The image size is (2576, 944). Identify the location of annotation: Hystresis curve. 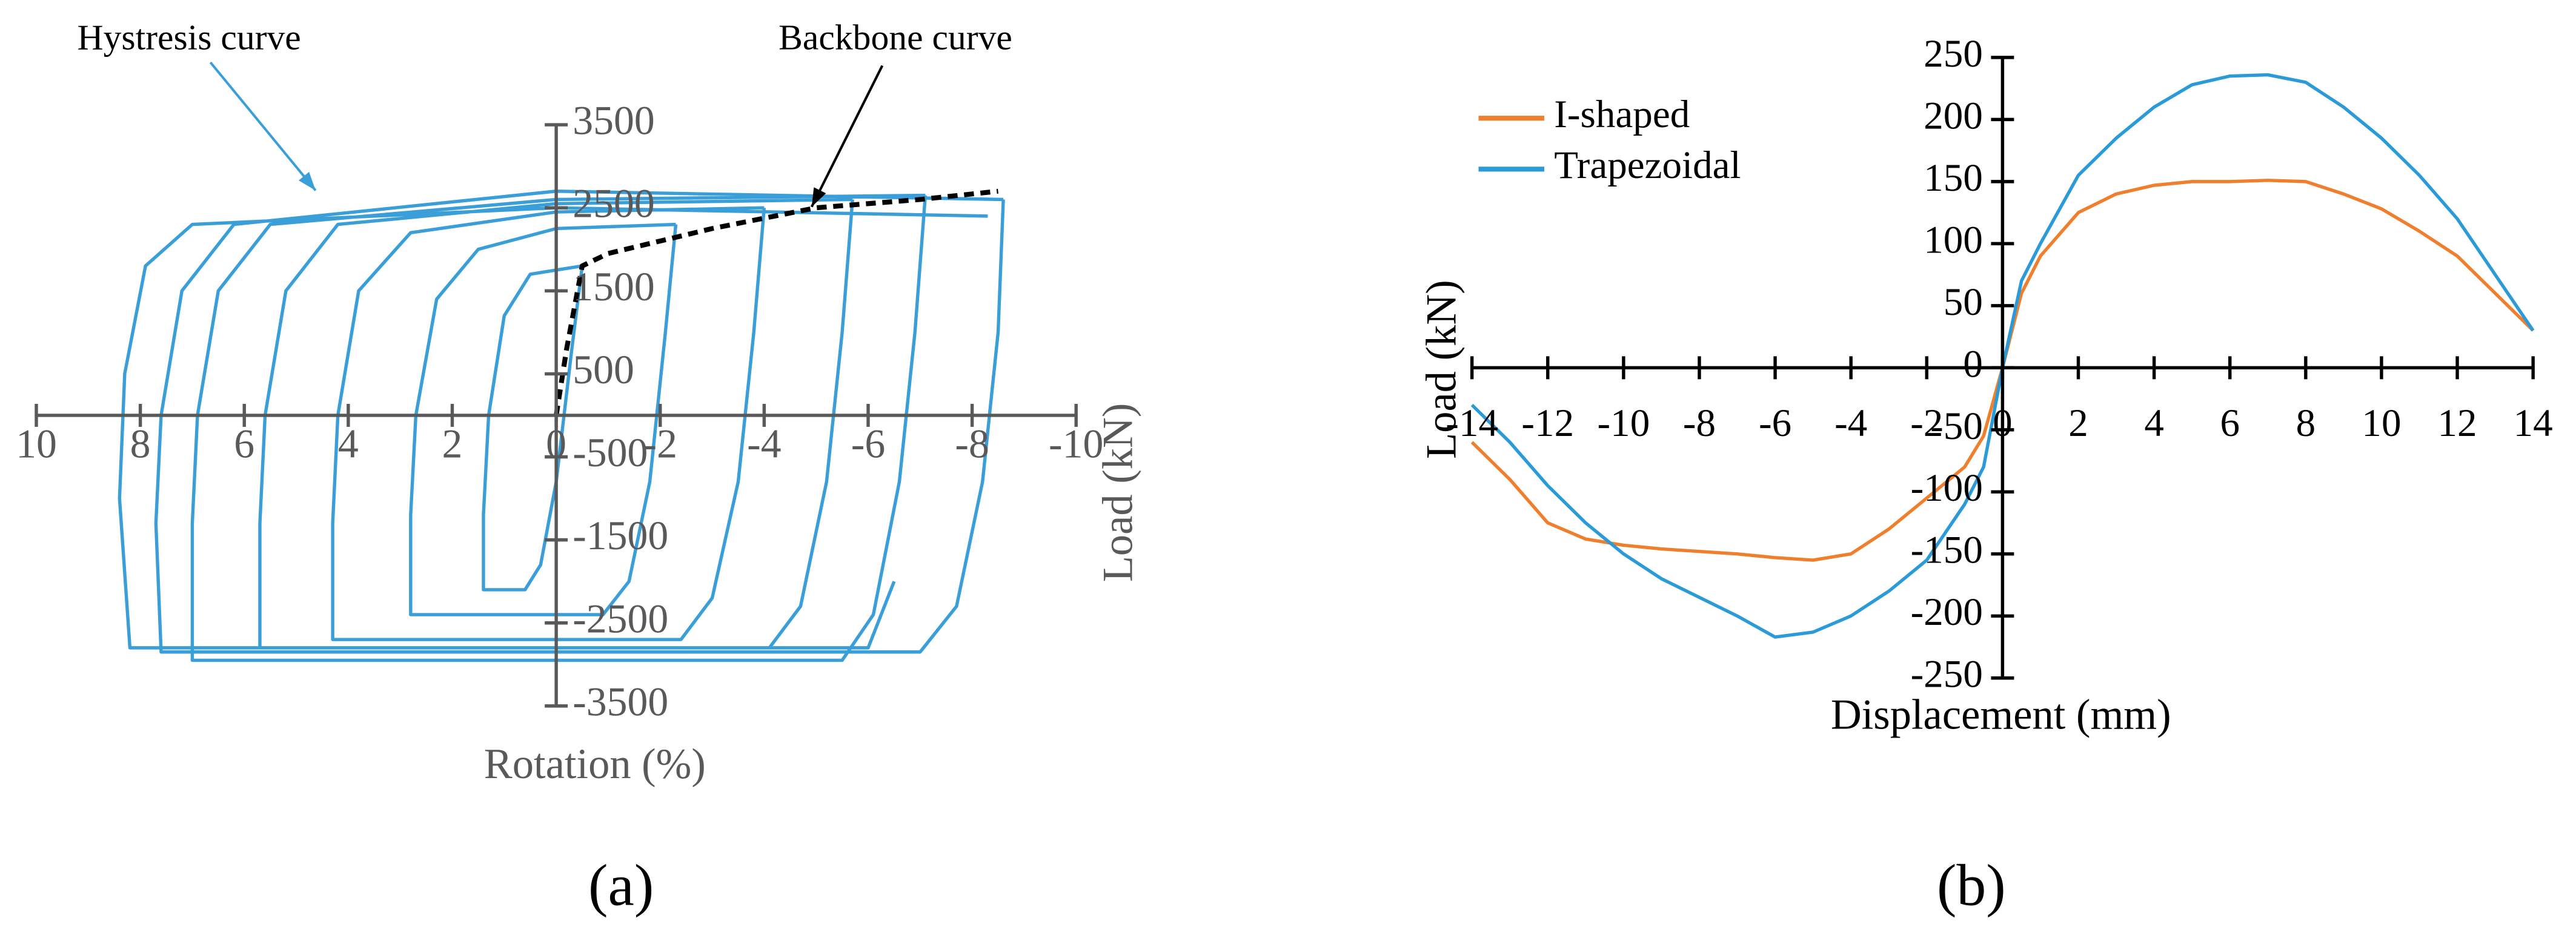
(190, 37).